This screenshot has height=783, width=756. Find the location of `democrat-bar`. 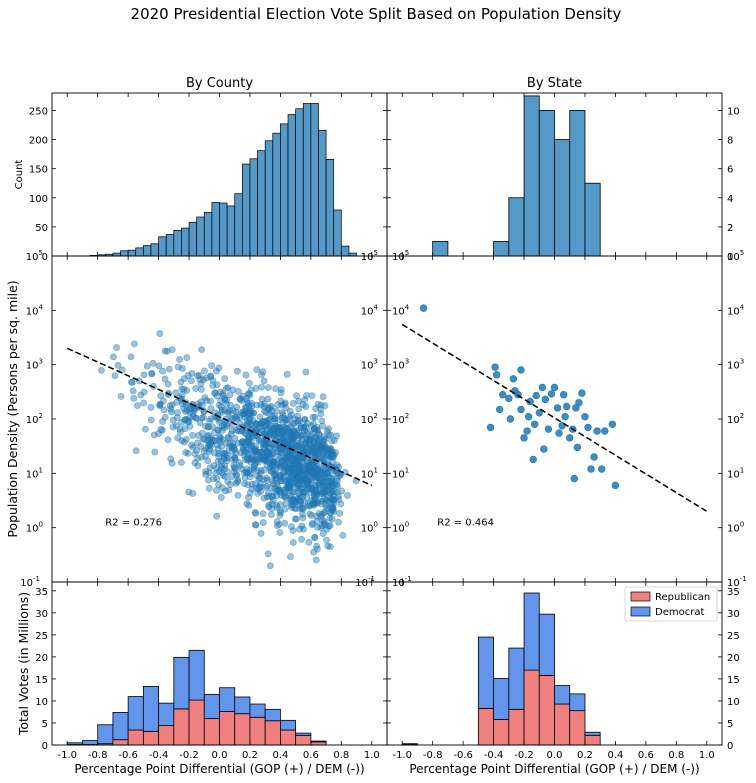

democrat-bar is located at coordinates (409, 744).